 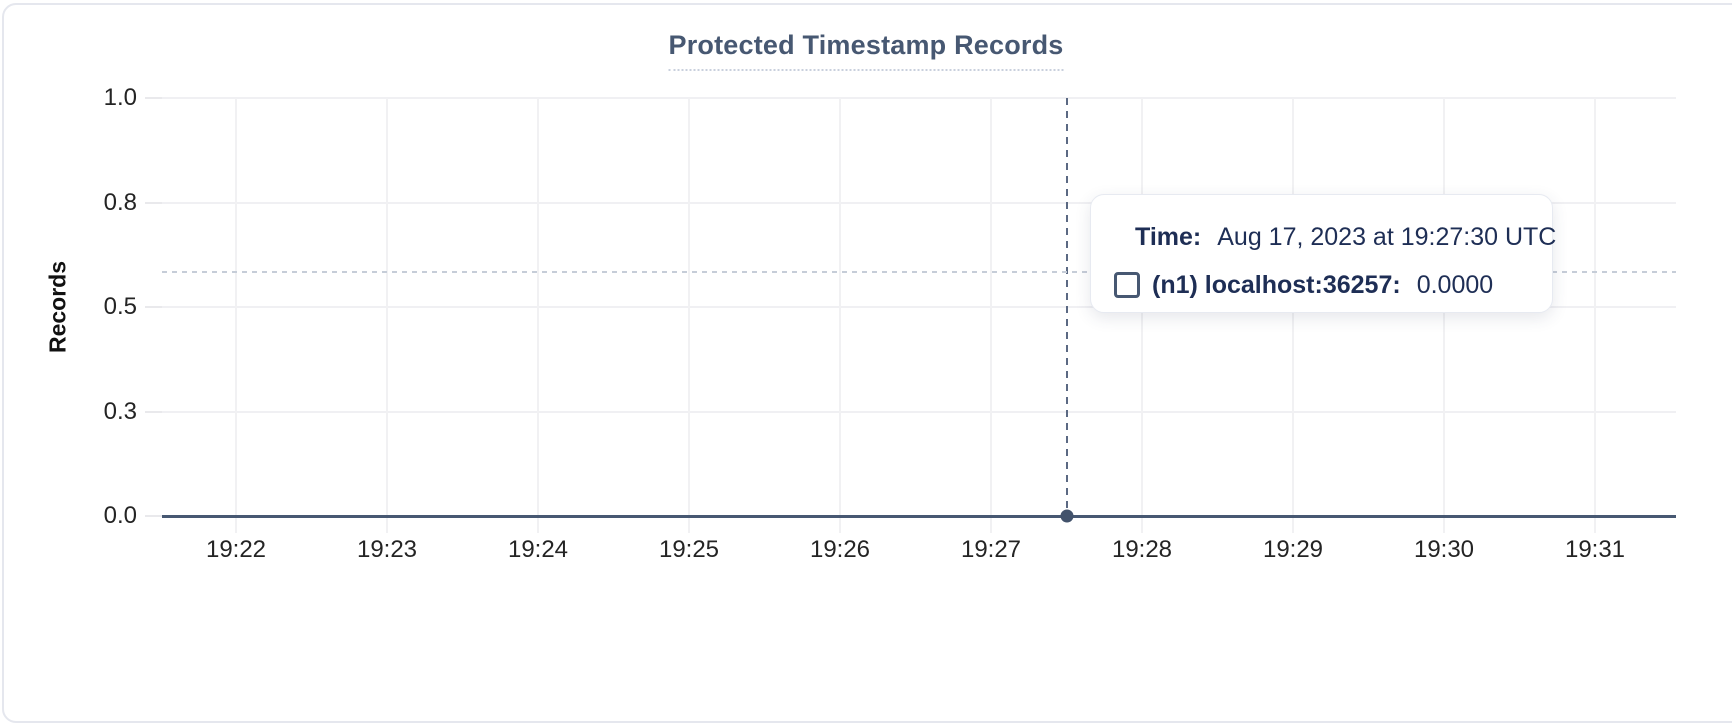 I want to click on x-tick-label: 19:30, so click(x=1444, y=549).